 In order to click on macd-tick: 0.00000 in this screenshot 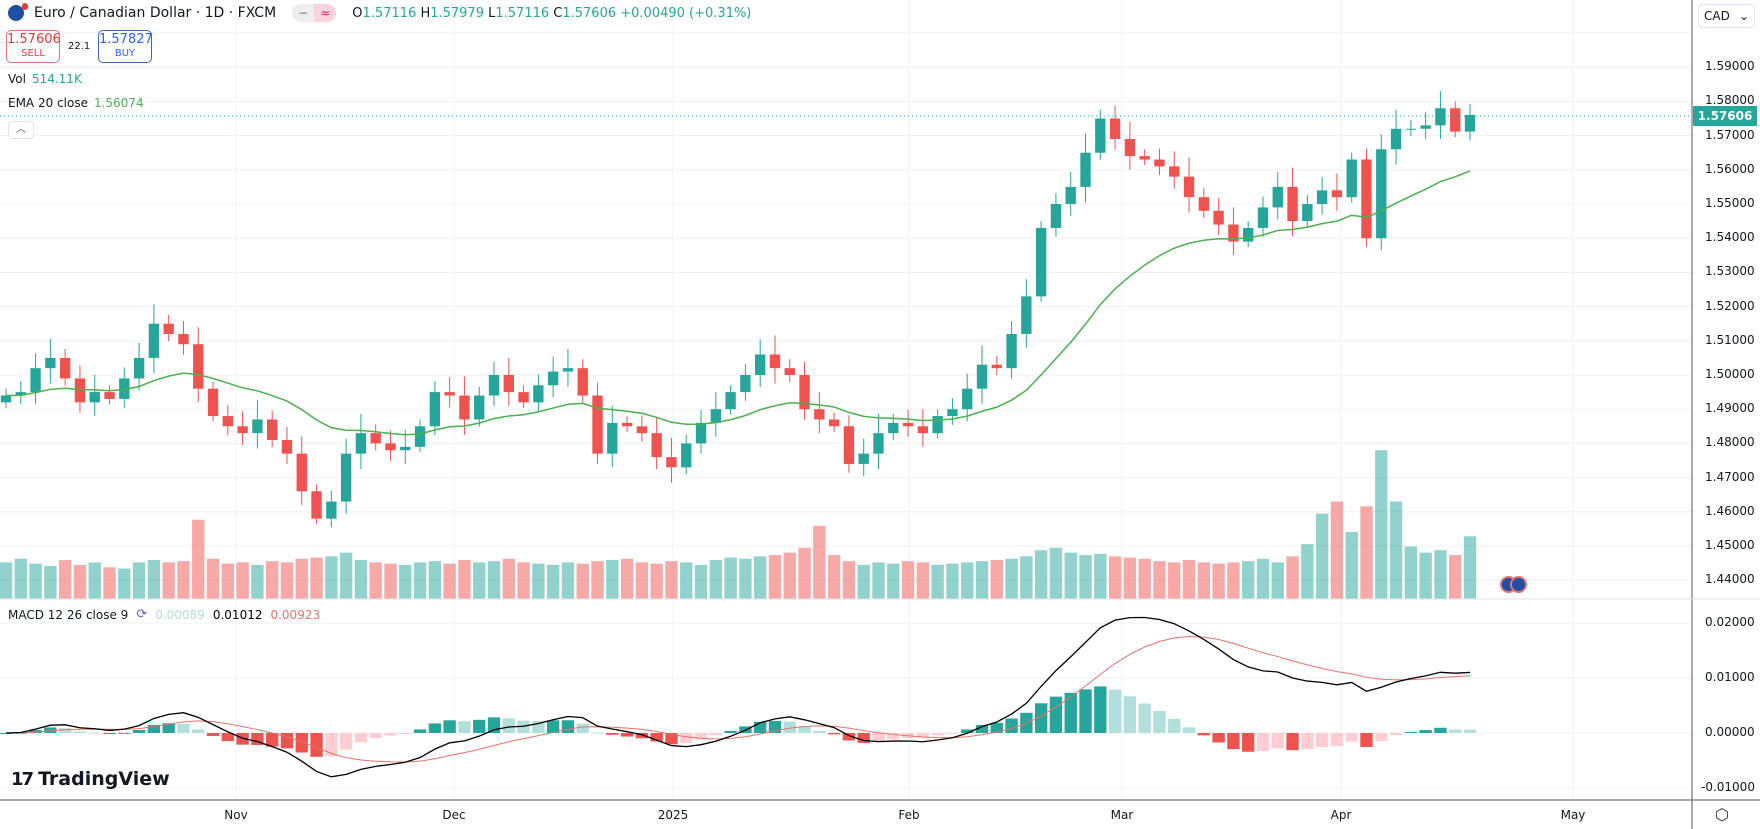, I will do `click(1730, 732)`.